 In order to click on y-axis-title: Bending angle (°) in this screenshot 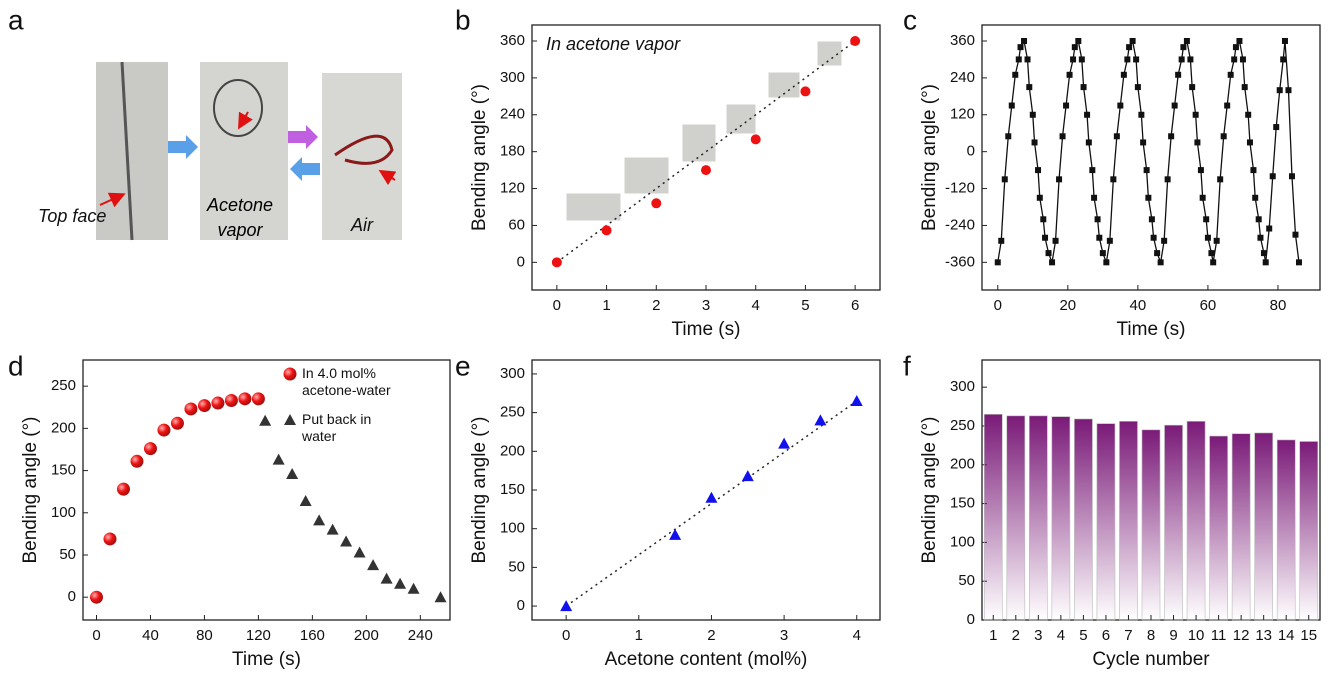, I will do `click(479, 489)`.